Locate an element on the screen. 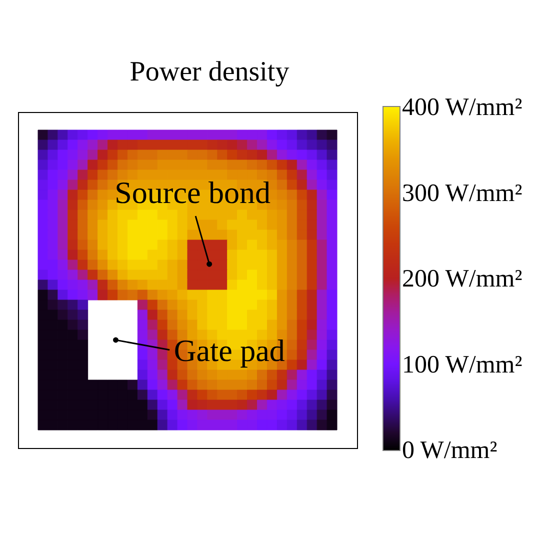  color-bar-label: 200 W/mm² is located at coordinates (462, 279).